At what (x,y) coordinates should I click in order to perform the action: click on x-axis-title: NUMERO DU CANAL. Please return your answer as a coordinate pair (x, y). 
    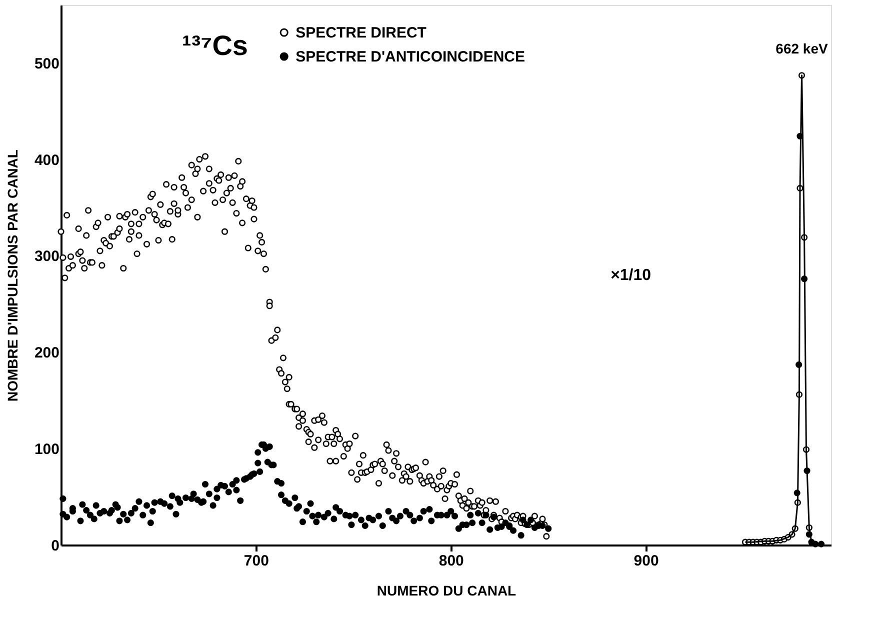
    Looking at the image, I should click on (446, 590).